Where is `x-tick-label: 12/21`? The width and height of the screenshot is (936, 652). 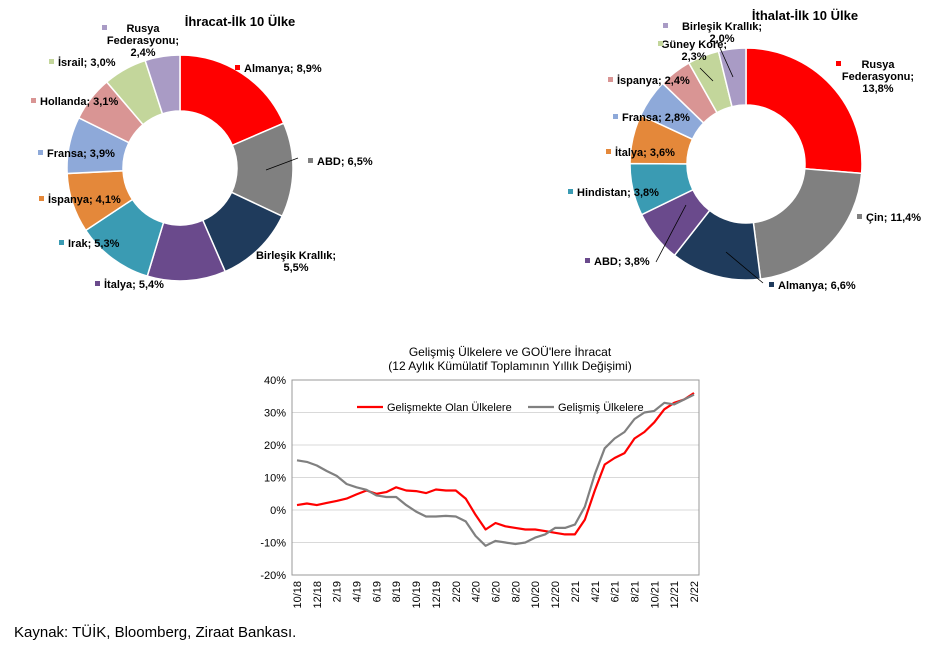 x-tick-label: 12/21 is located at coordinates (675, 595).